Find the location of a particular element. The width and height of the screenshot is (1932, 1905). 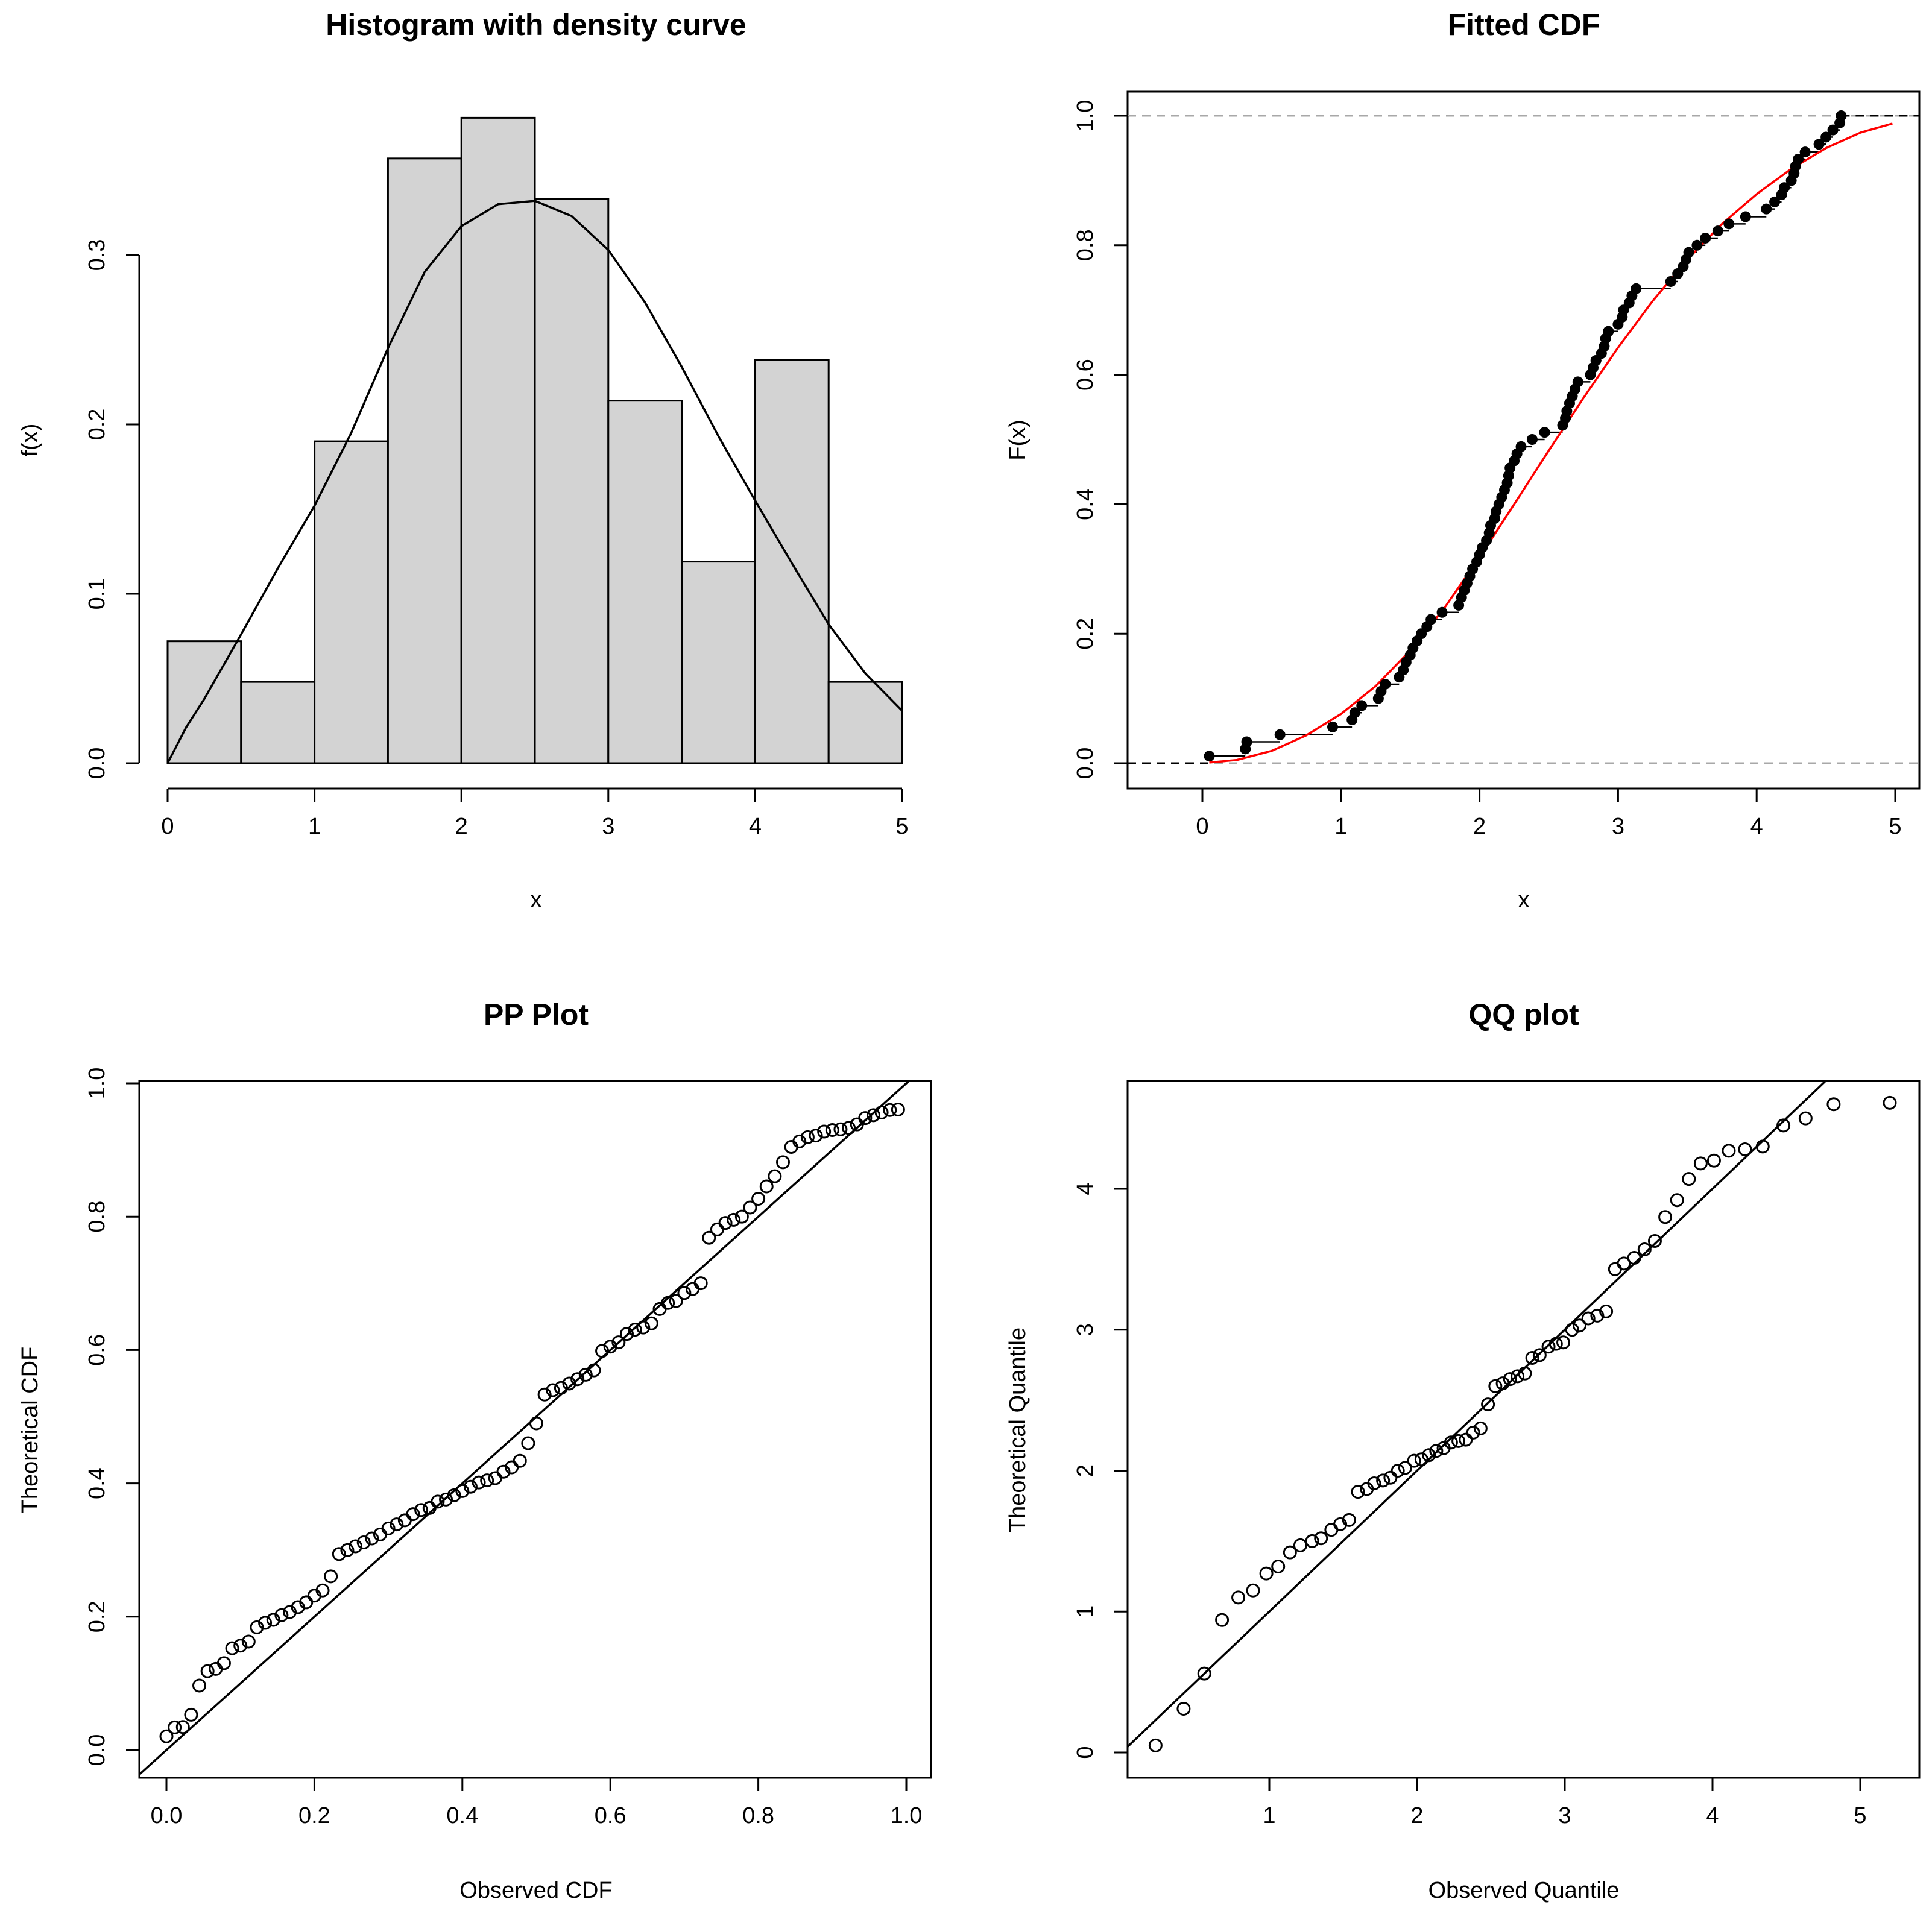

cdf-x-axis-tick-label: 1 is located at coordinates (1340, 826).